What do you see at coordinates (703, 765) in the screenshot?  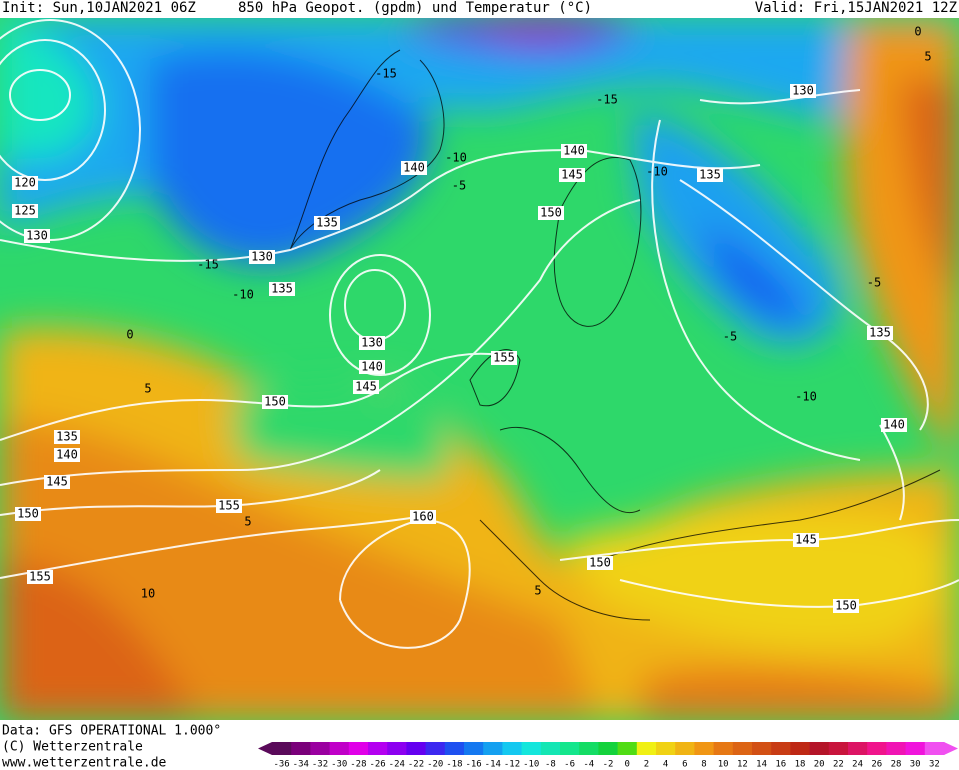 I see `colorbar-label: 8` at bounding box center [703, 765].